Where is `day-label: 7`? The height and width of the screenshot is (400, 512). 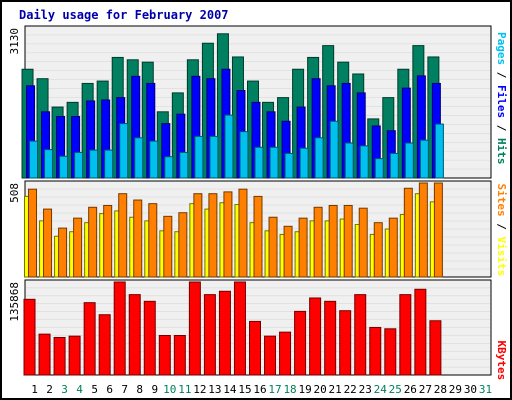 day-label: 7 is located at coordinates (124, 389).